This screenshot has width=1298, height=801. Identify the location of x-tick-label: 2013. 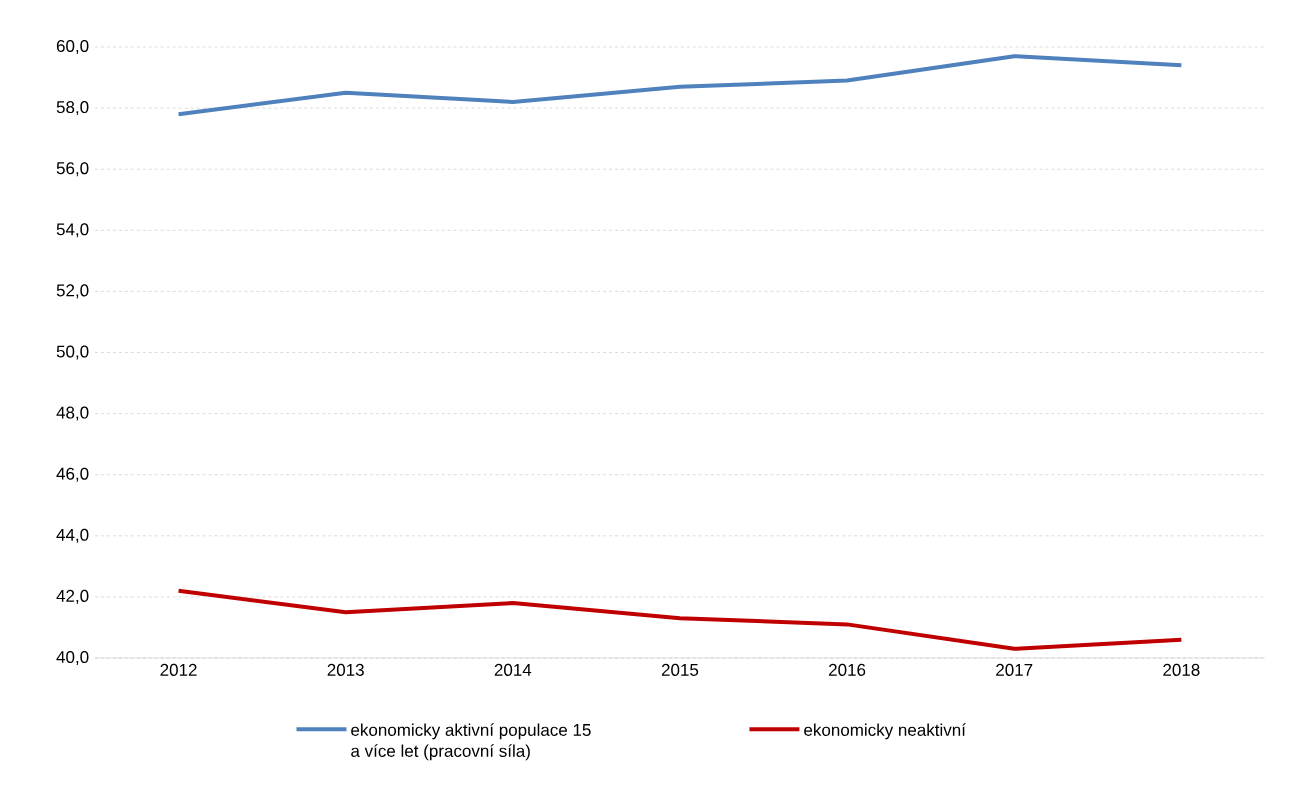
(345, 669).